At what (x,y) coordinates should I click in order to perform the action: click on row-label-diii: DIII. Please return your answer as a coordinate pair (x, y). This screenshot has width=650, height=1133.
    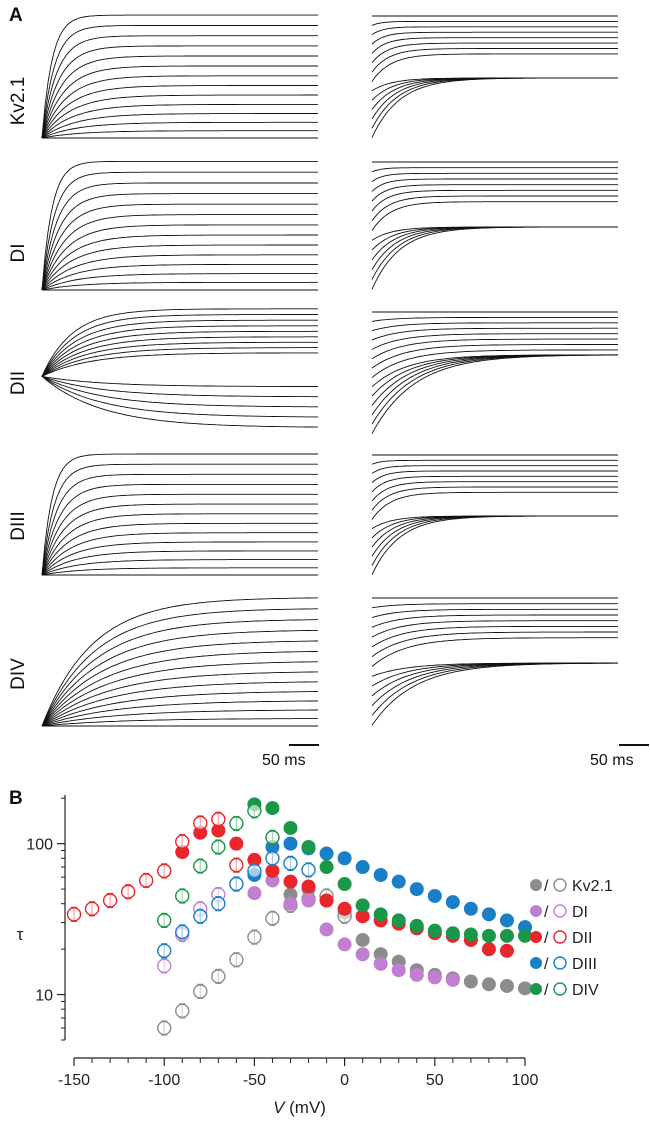
    Looking at the image, I should click on (18, 526).